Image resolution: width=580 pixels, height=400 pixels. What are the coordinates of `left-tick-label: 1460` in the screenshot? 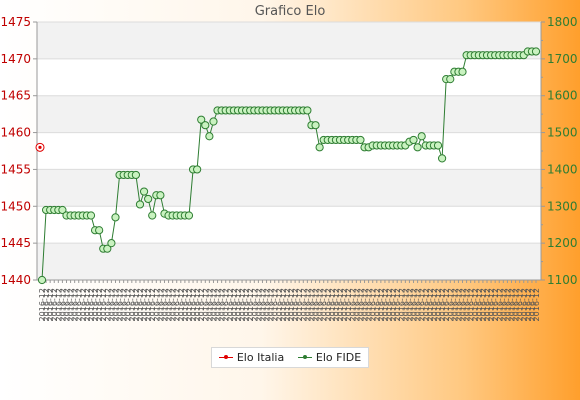 It's located at (15, 133).